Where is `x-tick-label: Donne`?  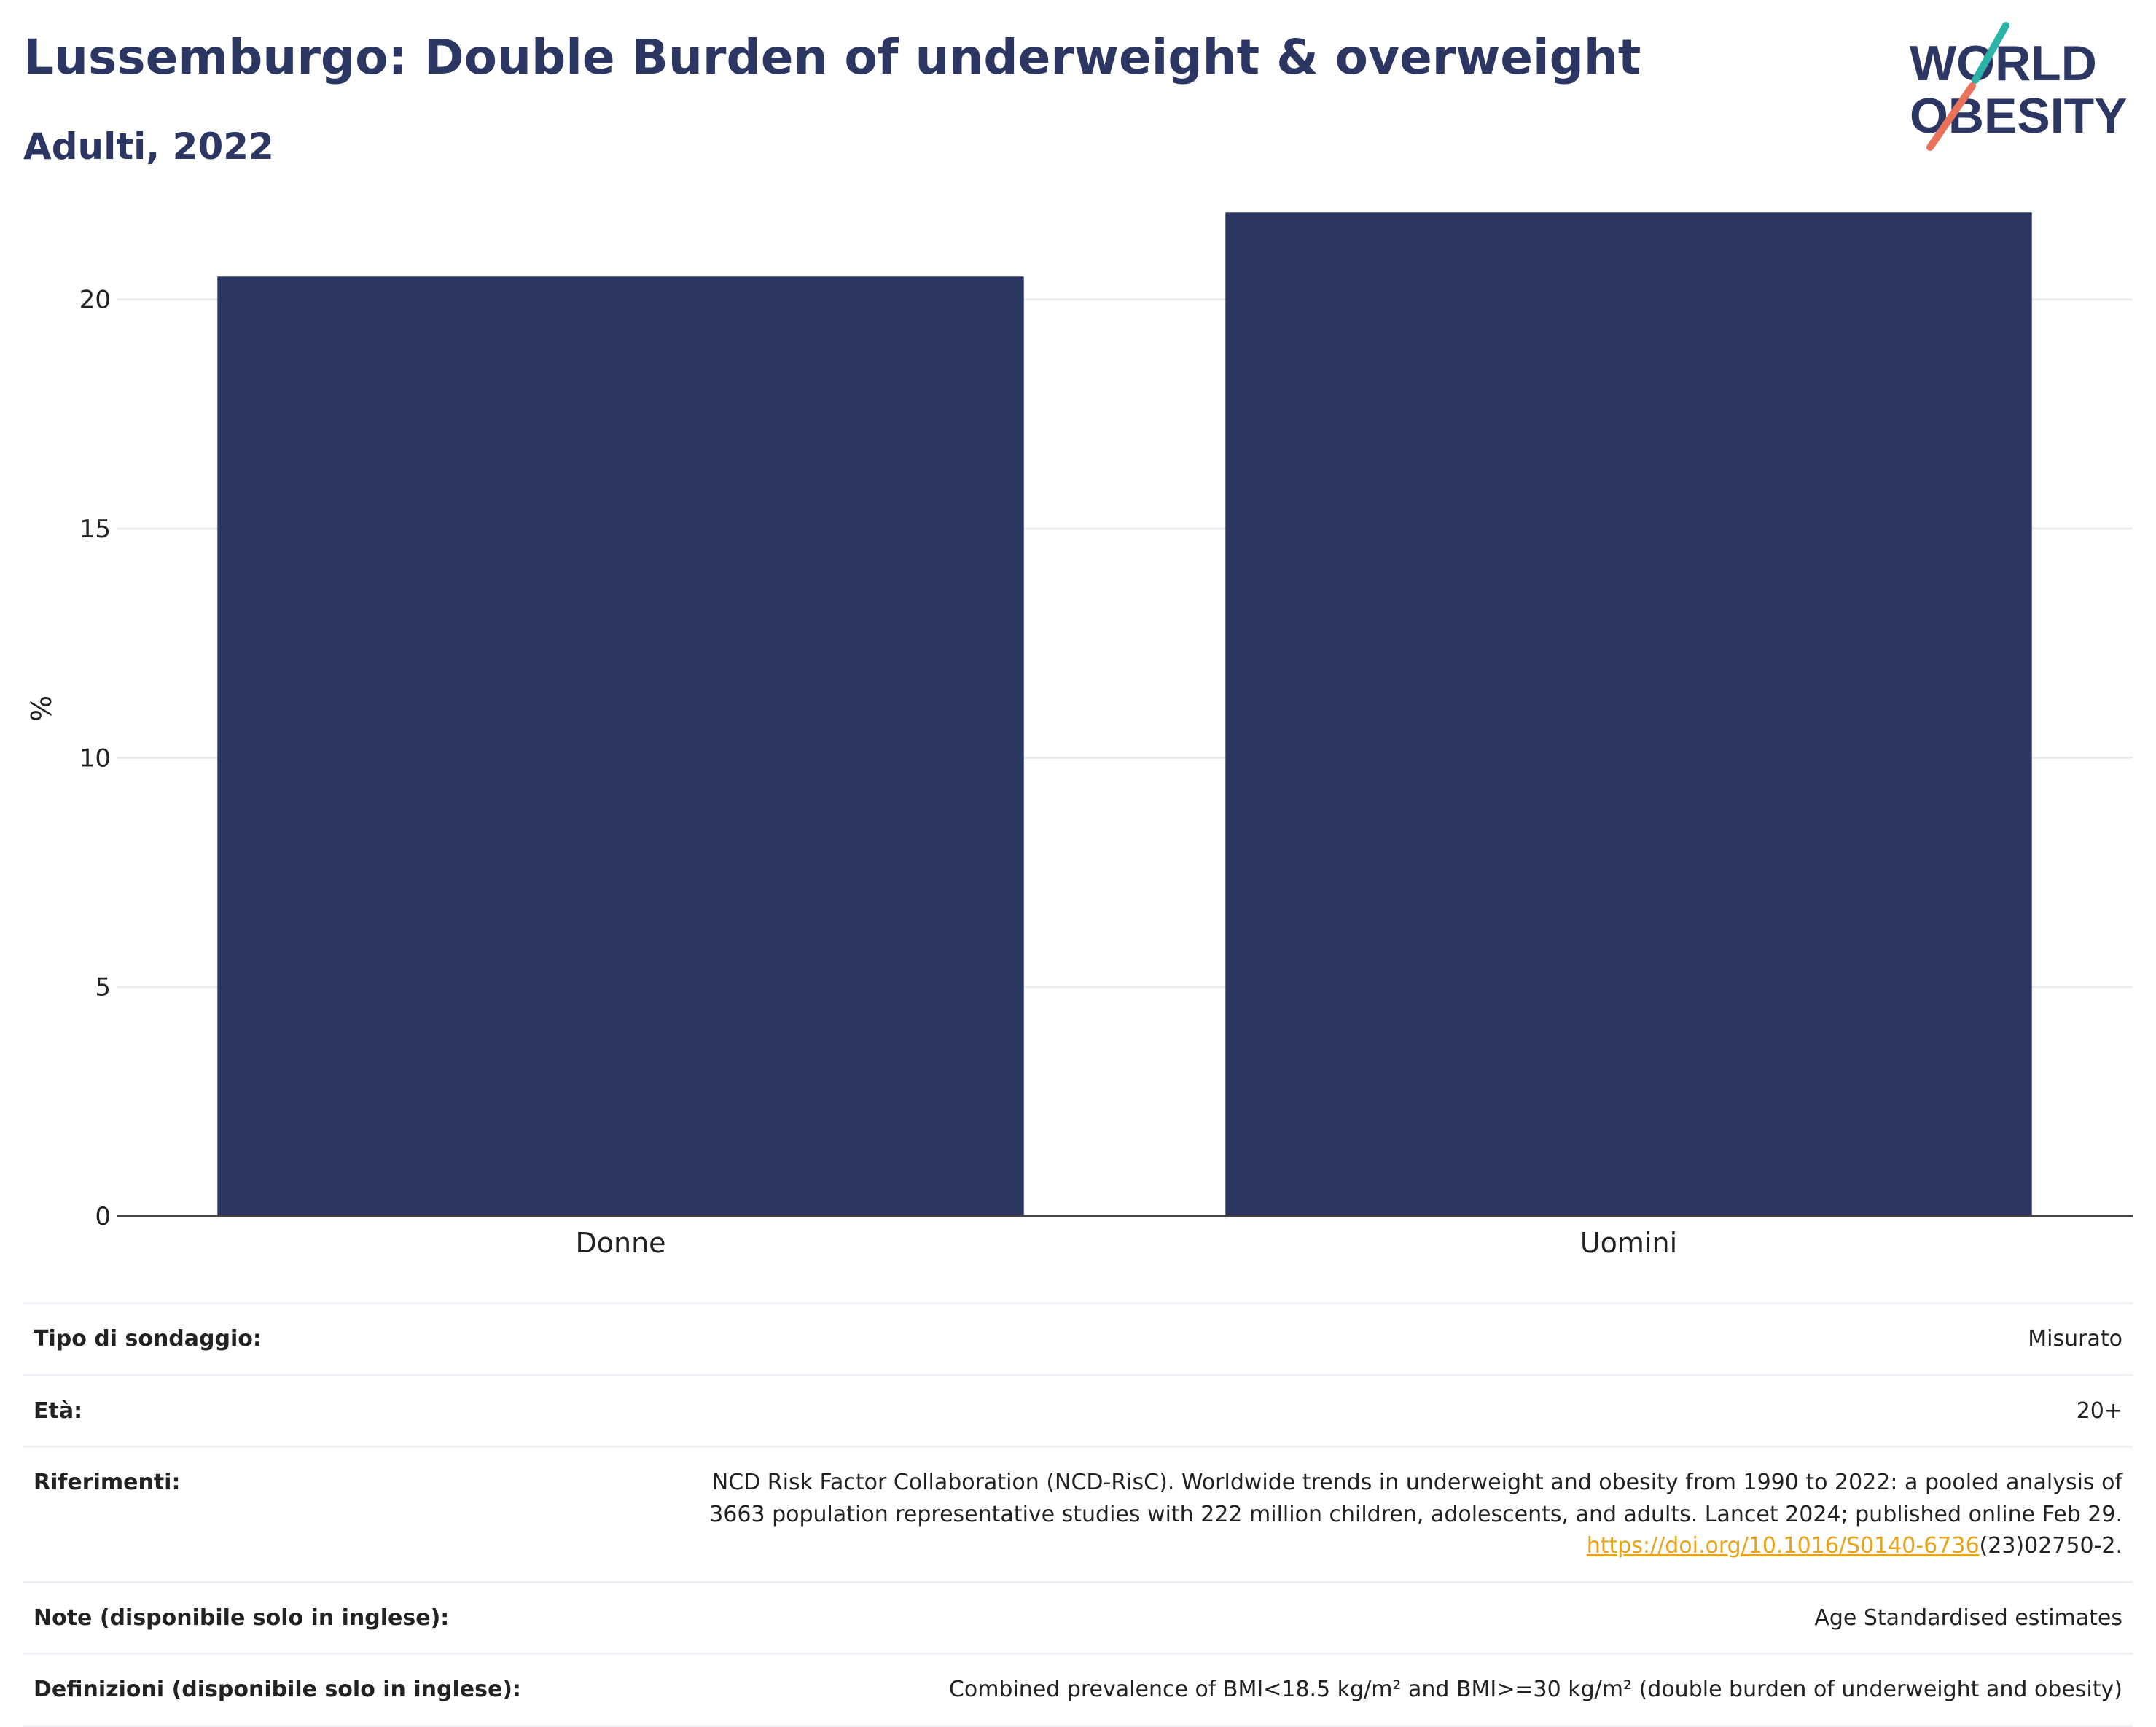
x-tick-label: Donne is located at coordinates (620, 1243).